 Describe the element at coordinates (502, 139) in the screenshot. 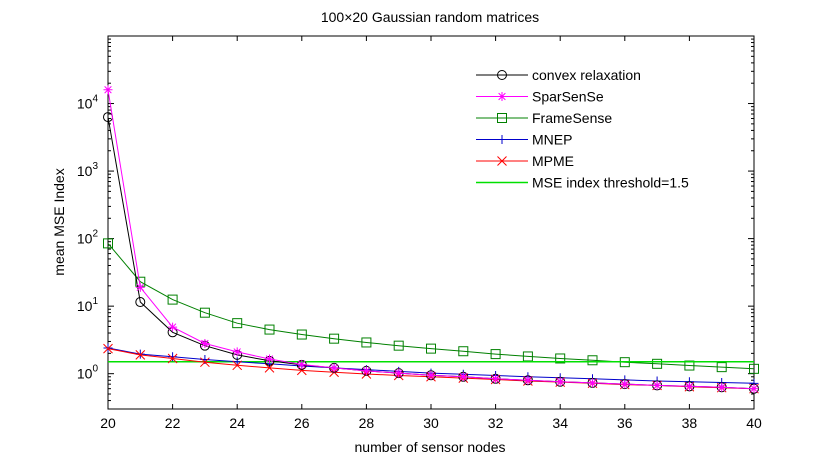

I see `legend-marker-mnep` at that location.